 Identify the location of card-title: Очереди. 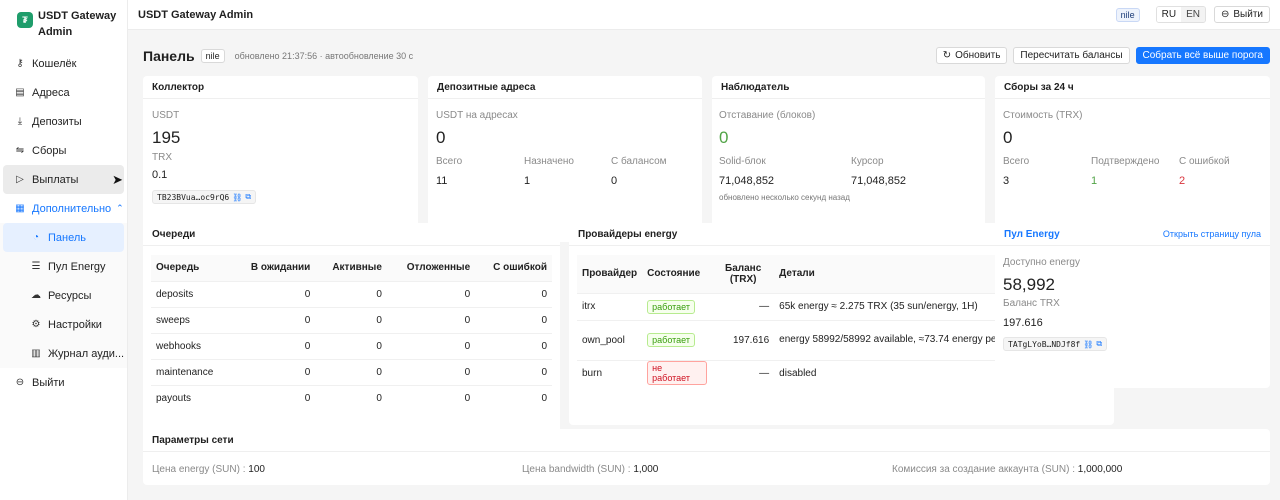
(351, 234).